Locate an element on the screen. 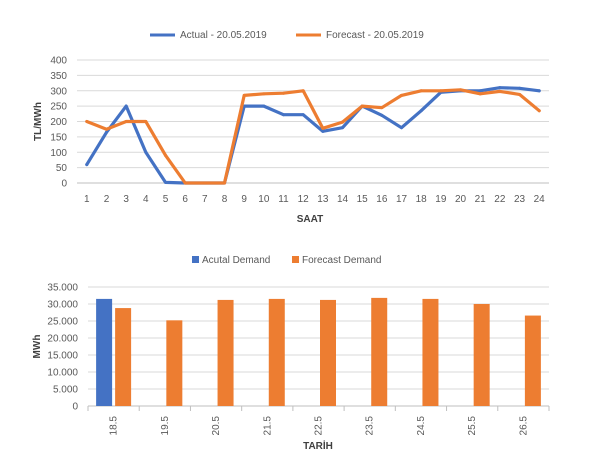  x-axis-title-chart2: TARİH is located at coordinates (318, 445).